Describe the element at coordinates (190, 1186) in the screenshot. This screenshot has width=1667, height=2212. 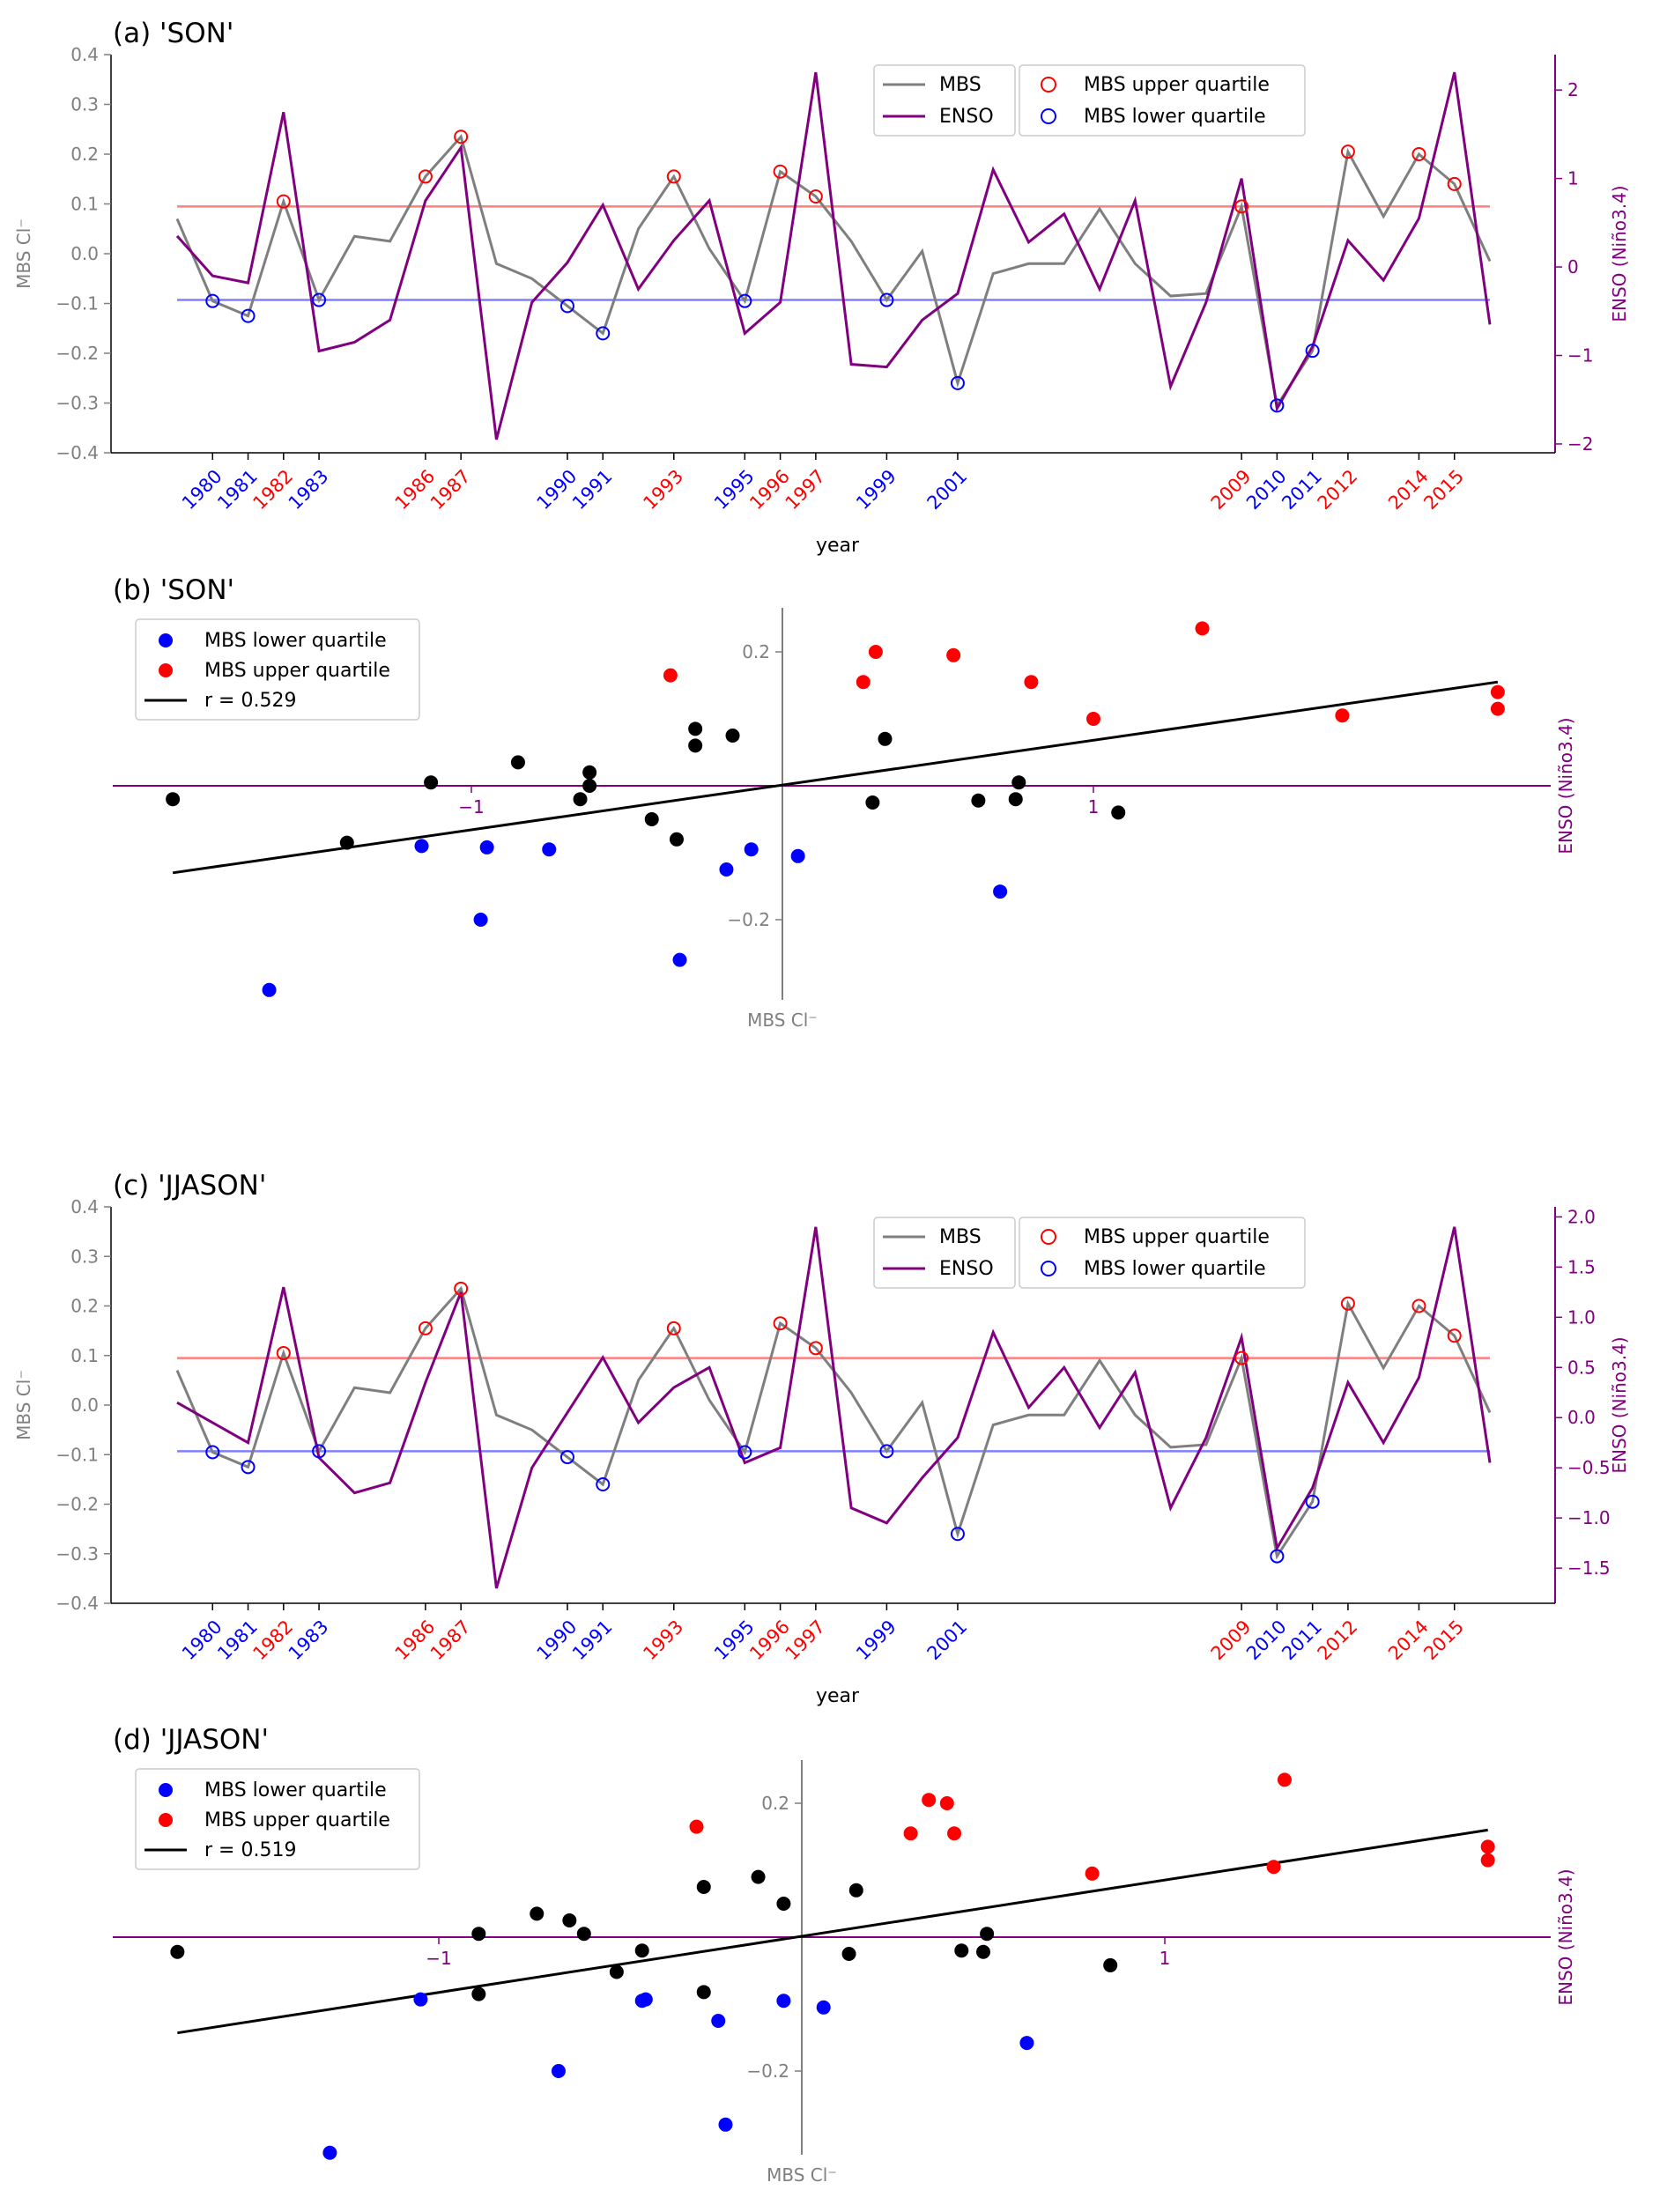
I see `panel-title: (c) 'JJASON'` at that location.